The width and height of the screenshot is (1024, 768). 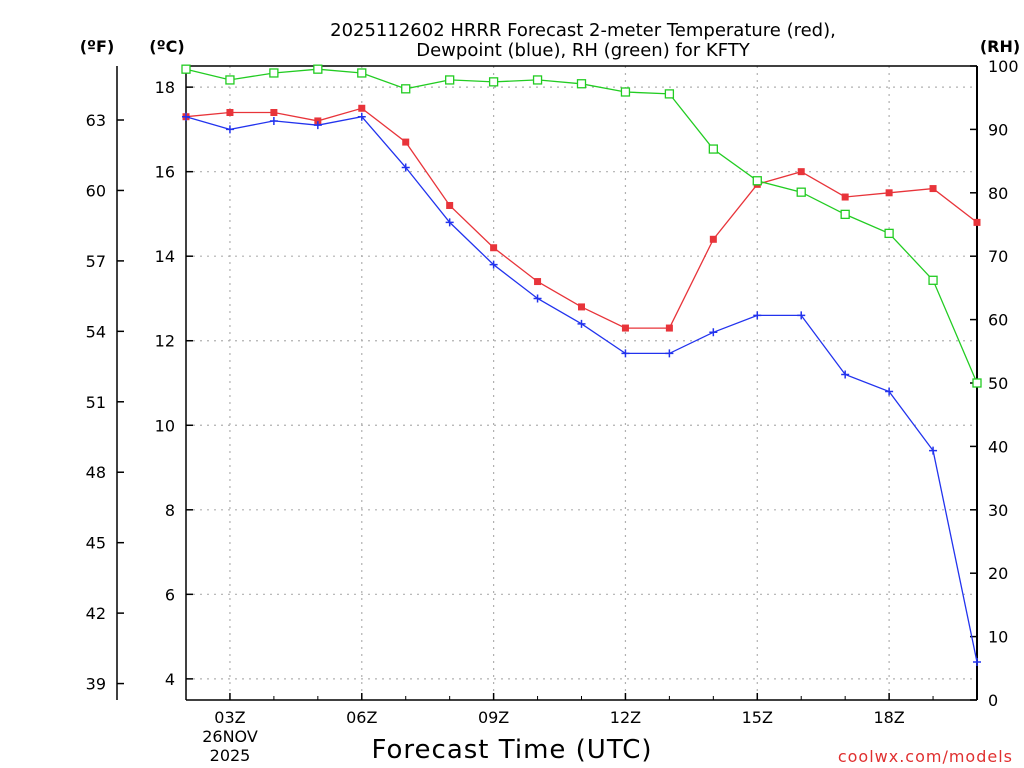 I want to click on rh-tick-label: 60, so click(x=998, y=320).